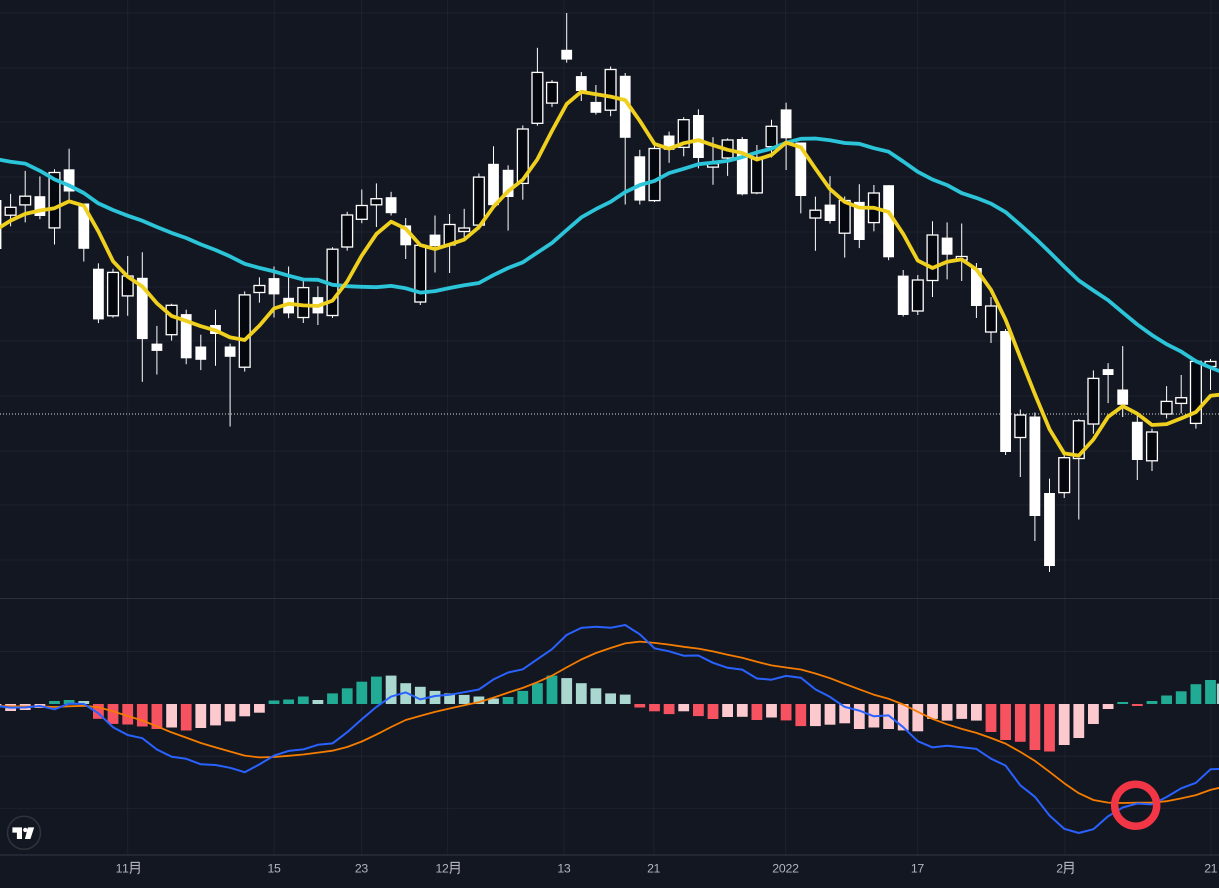  What do you see at coordinates (122, 869) in the screenshot?
I see `svg-text: 11` at bounding box center [122, 869].